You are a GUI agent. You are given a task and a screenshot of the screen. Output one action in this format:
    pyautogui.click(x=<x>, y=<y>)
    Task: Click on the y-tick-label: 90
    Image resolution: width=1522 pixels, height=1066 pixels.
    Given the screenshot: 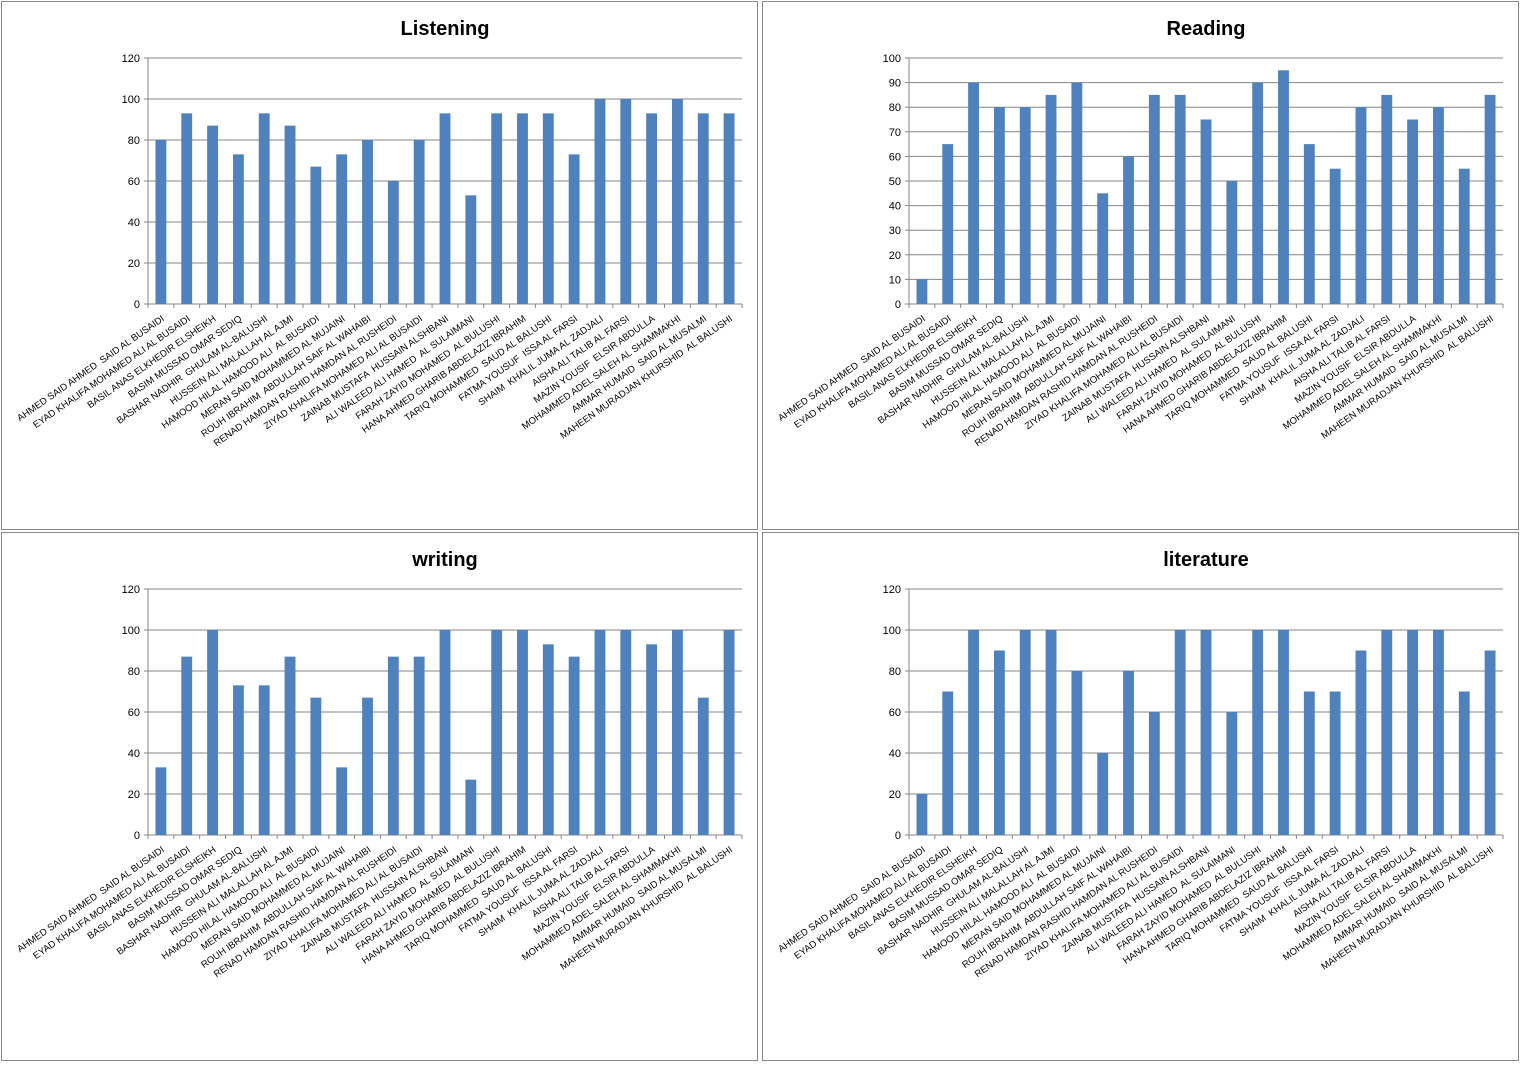 What is the action you would take?
    pyautogui.click(x=895, y=84)
    